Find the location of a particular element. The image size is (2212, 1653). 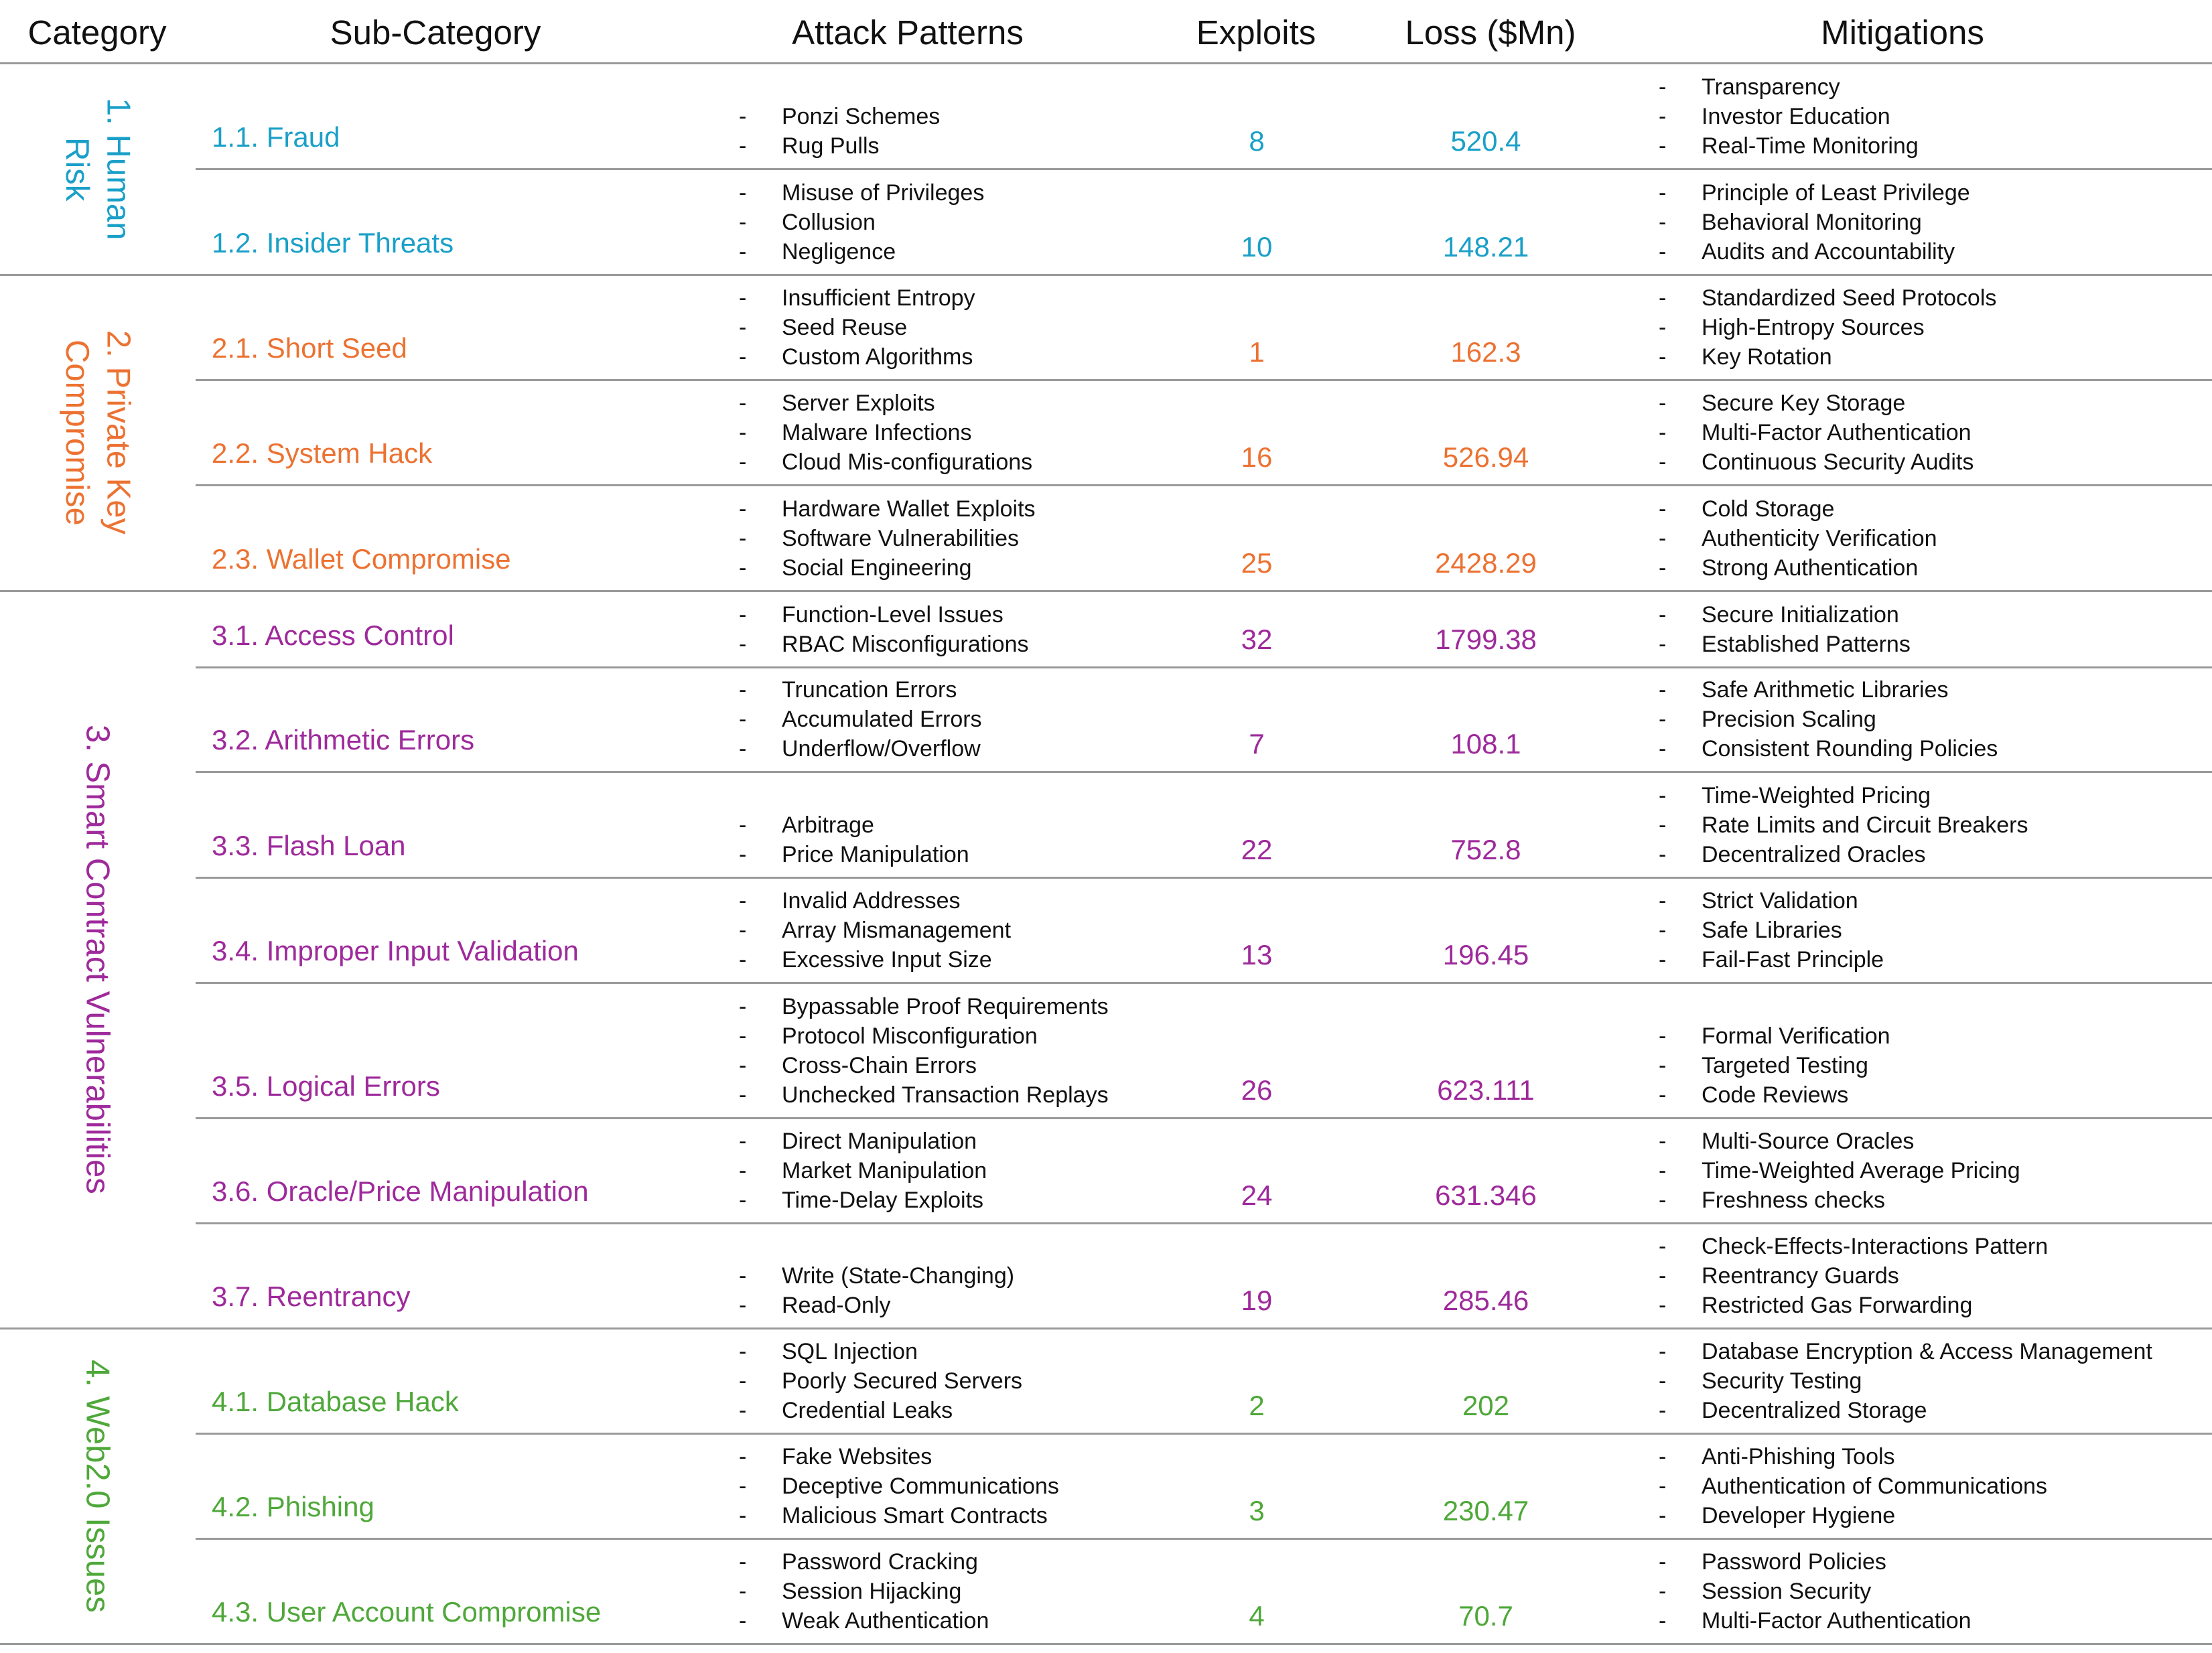

mitigation-item-text: Time-Weighted Pricing is located at coordinates (1817, 796).